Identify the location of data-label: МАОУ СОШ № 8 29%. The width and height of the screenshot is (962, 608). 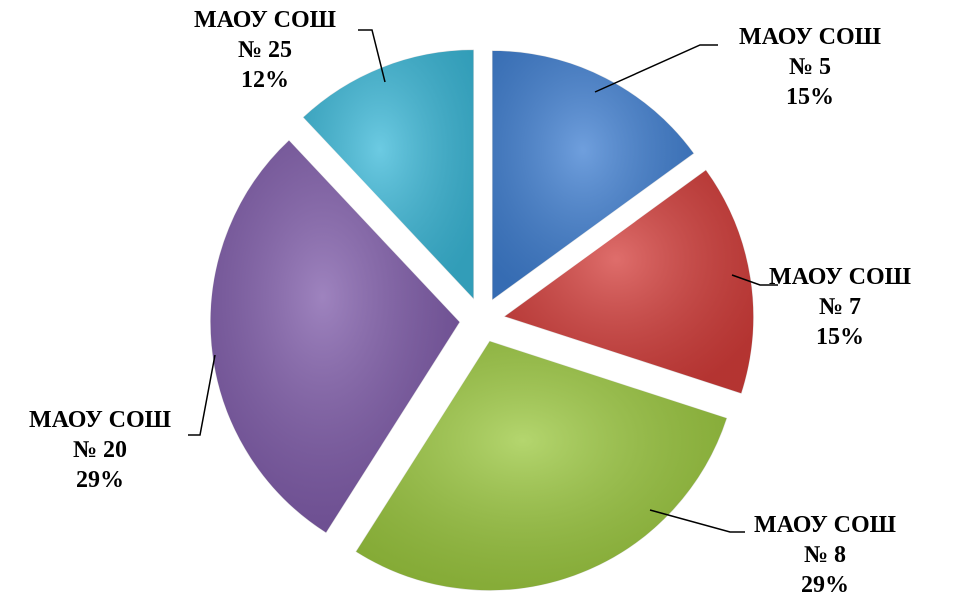
(825, 555).